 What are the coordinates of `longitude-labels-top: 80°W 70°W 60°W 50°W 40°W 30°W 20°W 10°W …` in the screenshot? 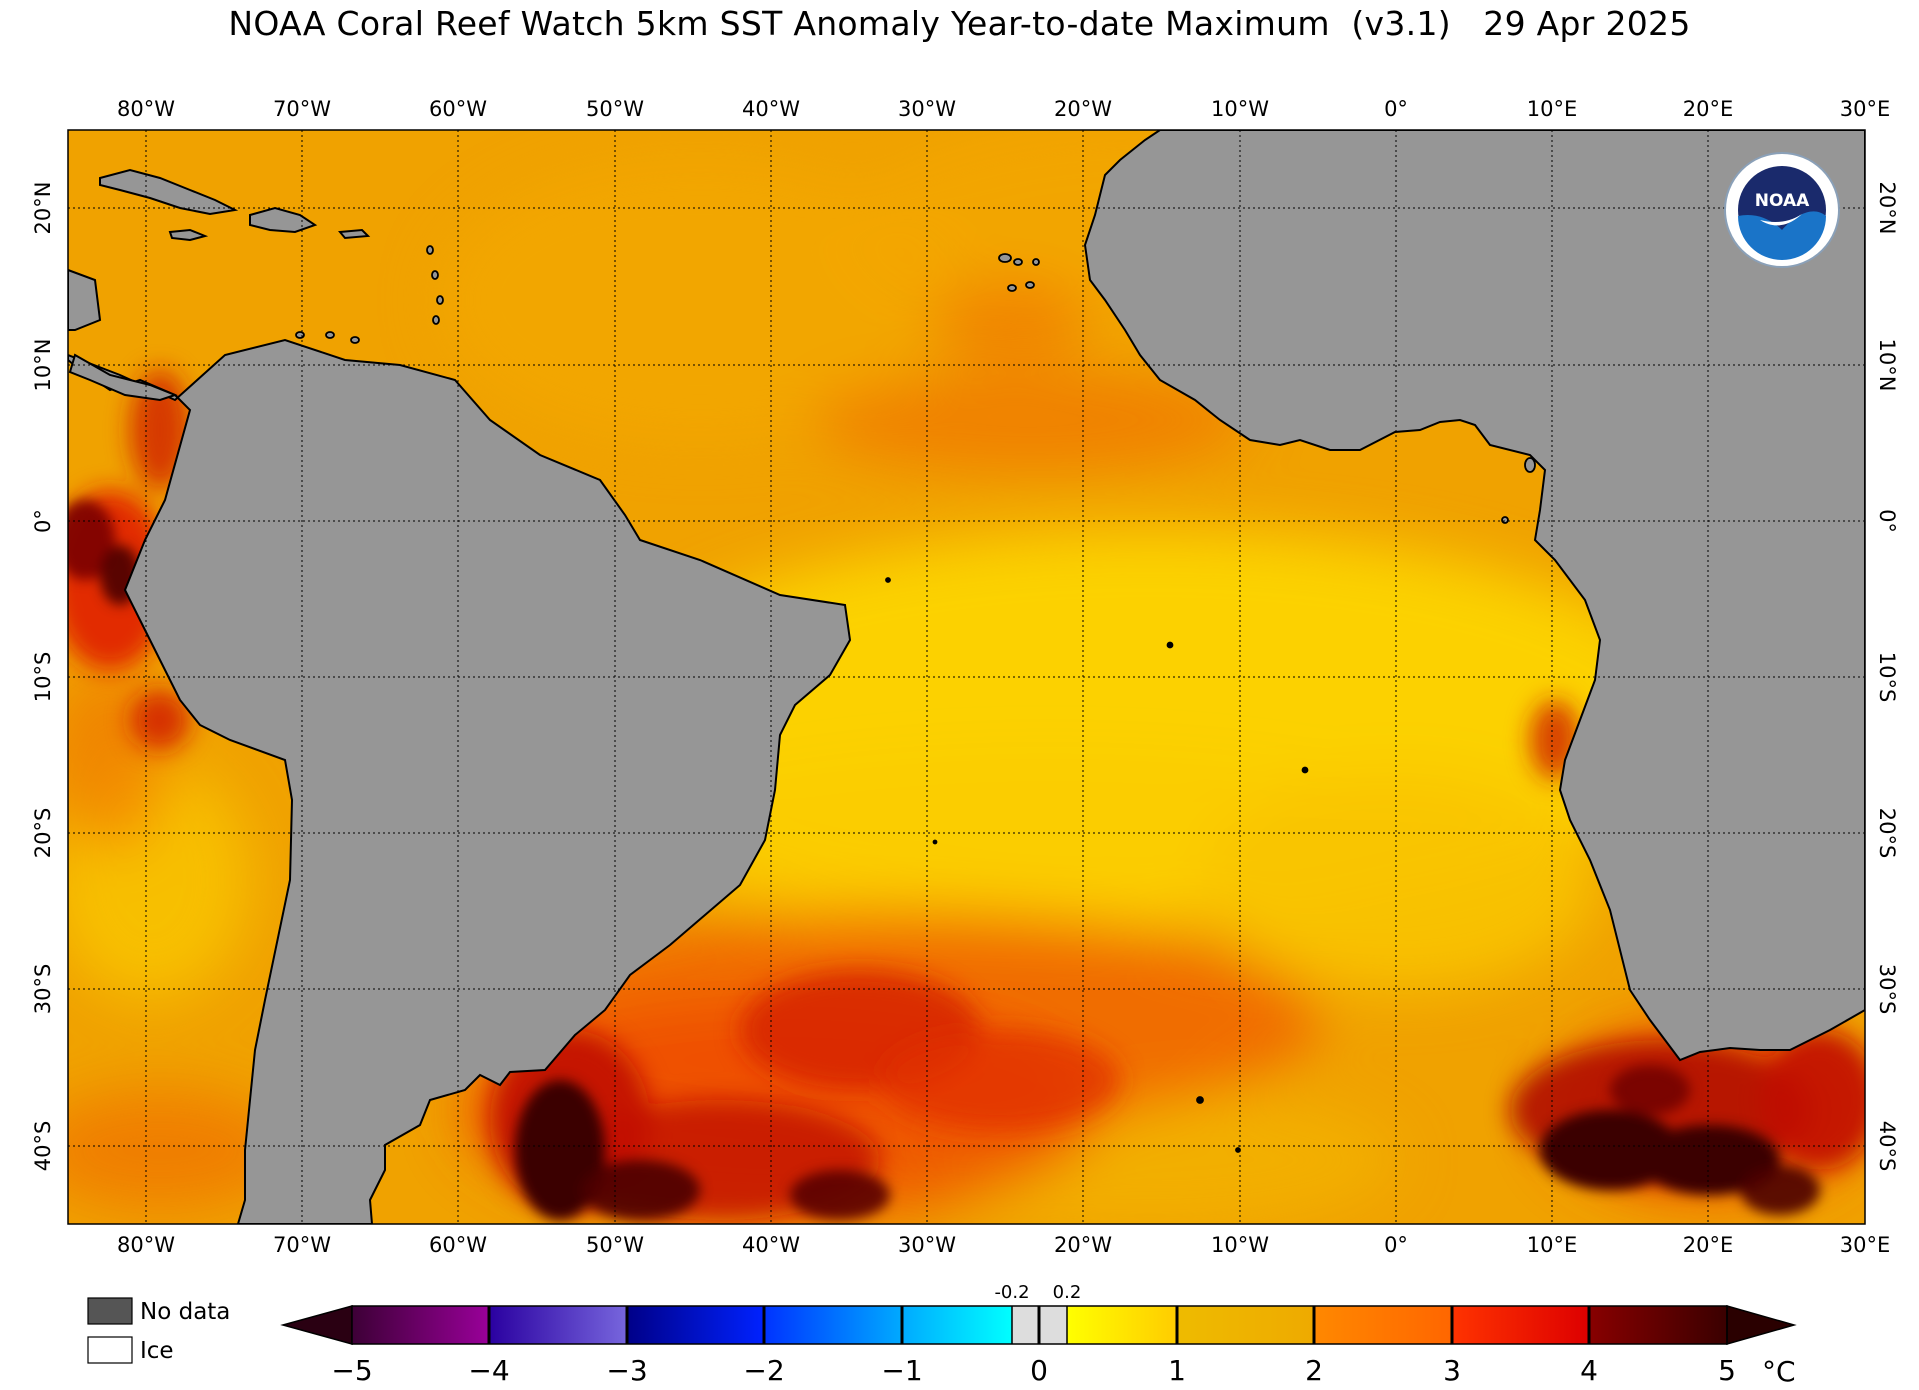 It's located at (1003, 109).